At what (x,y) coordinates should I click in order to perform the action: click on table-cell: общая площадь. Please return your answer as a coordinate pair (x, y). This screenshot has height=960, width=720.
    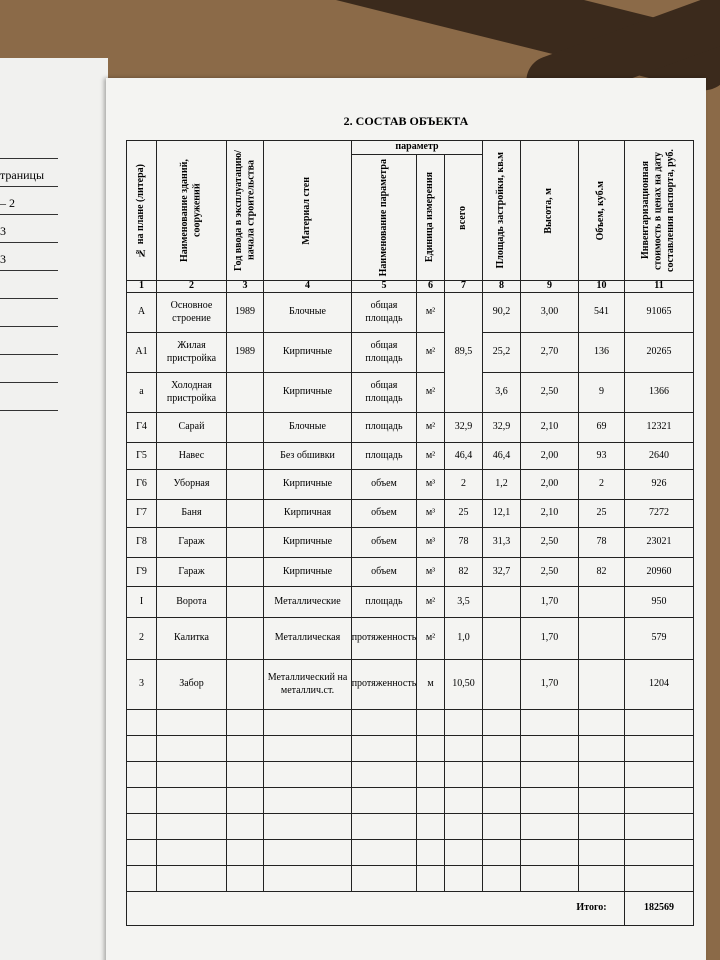
    Looking at the image, I should click on (384, 312).